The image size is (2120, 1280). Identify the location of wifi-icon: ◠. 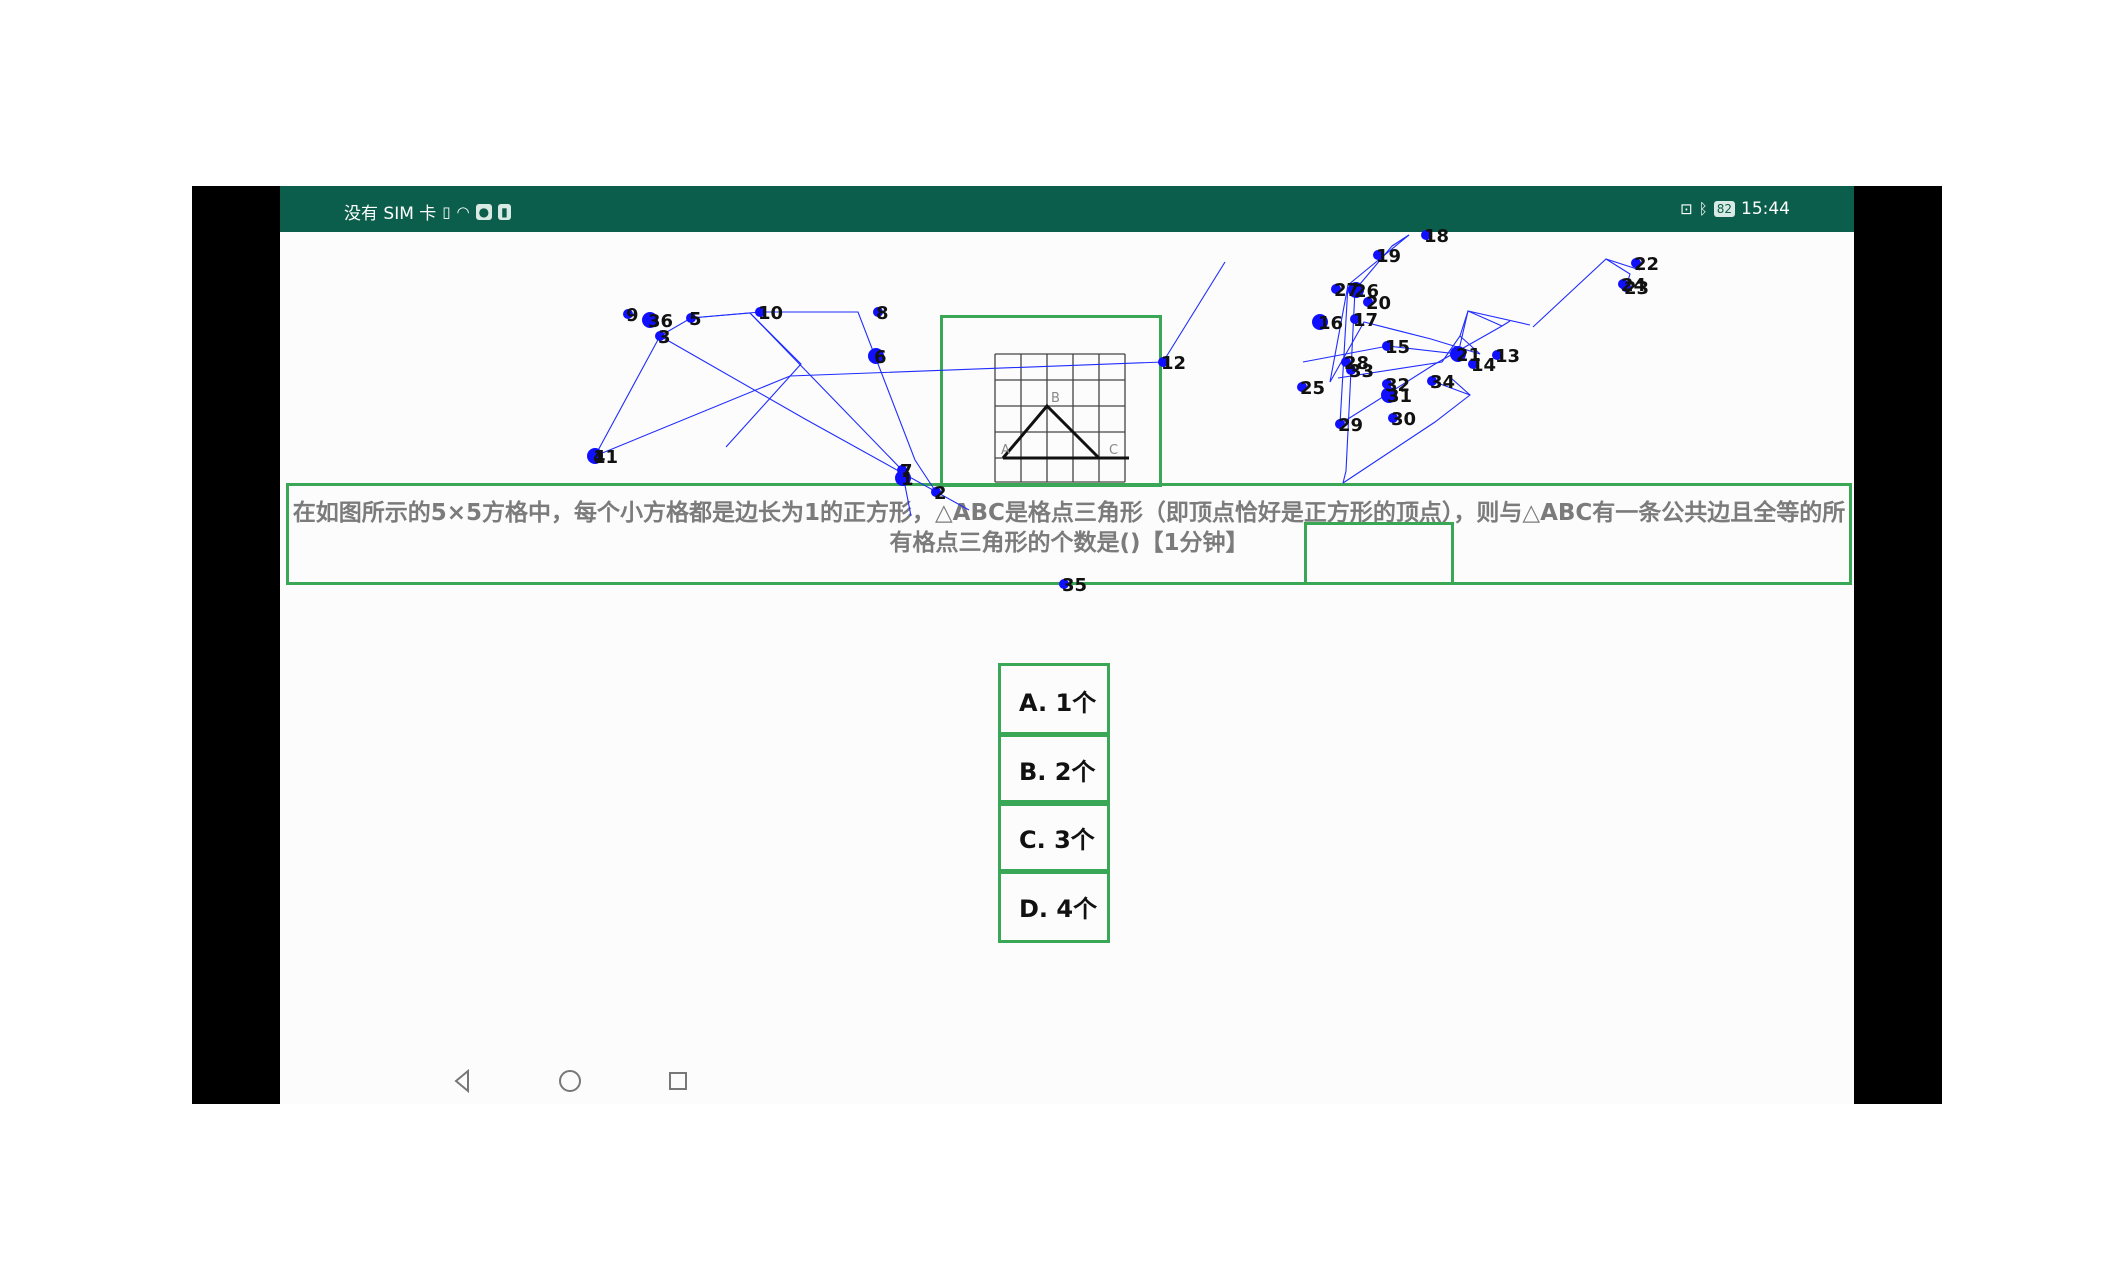
(463, 211).